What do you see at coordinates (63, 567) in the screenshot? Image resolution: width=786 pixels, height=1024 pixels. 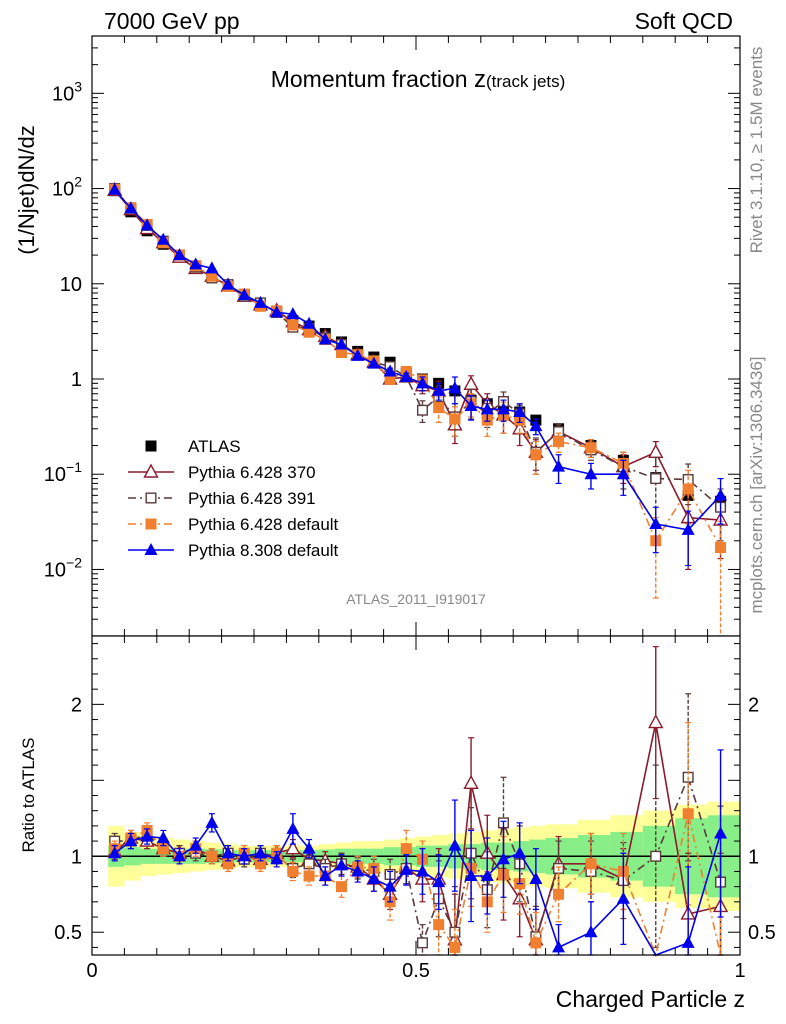 I see `y-tick-label: 10⁻²` at bounding box center [63, 567].